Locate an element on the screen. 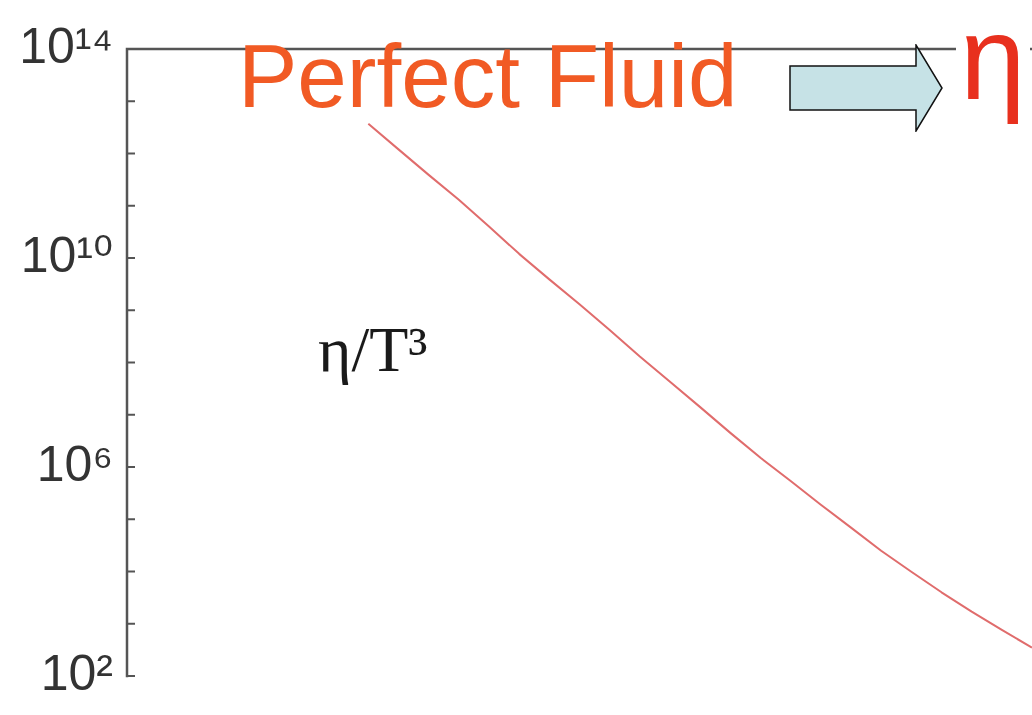 The height and width of the screenshot is (715, 1032). y-axis-title: η/T³ is located at coordinates (373, 349).